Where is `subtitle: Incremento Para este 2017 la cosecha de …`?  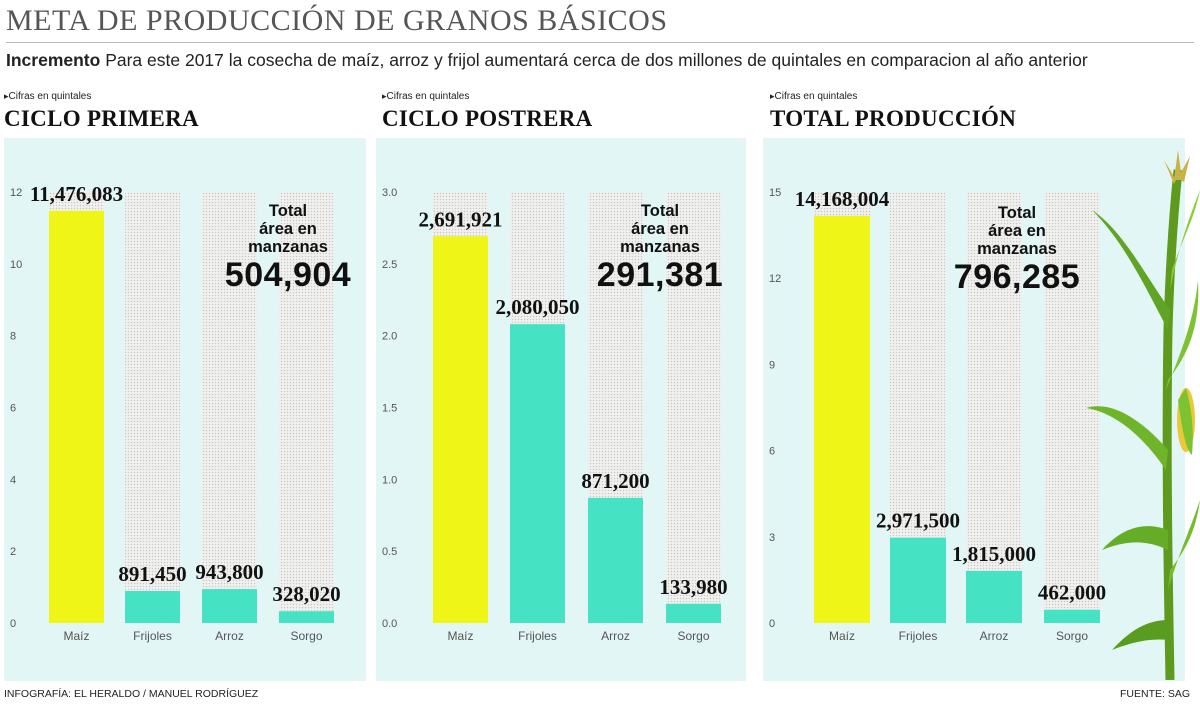
subtitle: Incremento Para este 2017 la cosecha de … is located at coordinates (601, 60).